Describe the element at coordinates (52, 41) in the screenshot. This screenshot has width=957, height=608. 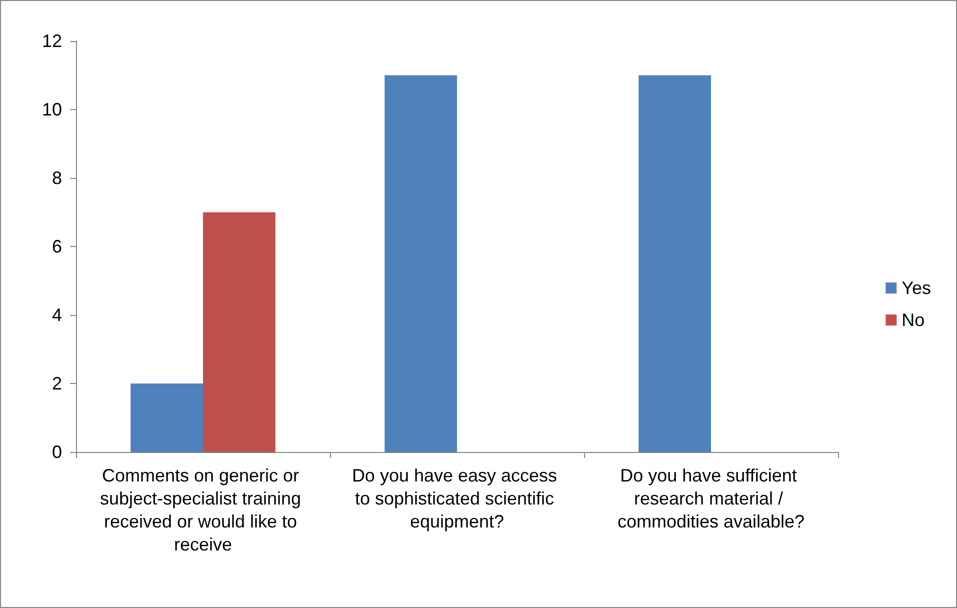
I see `y-tick-label: 12` at that location.